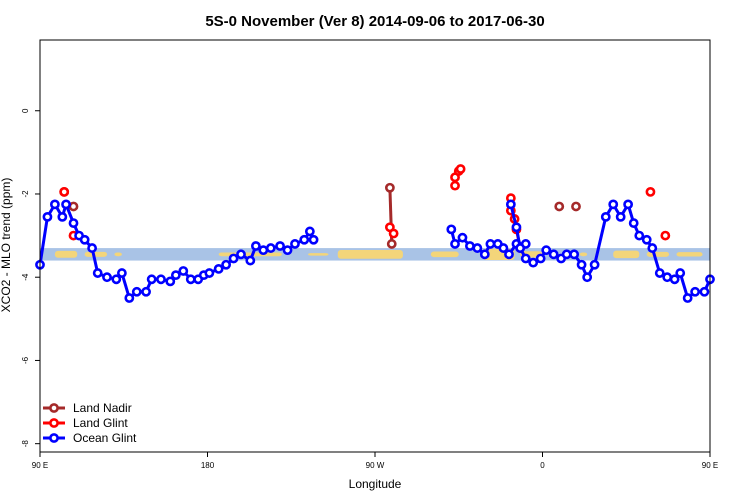 The height and width of the screenshot is (500, 750). I want to click on land-ocean-band, so click(375, 254).